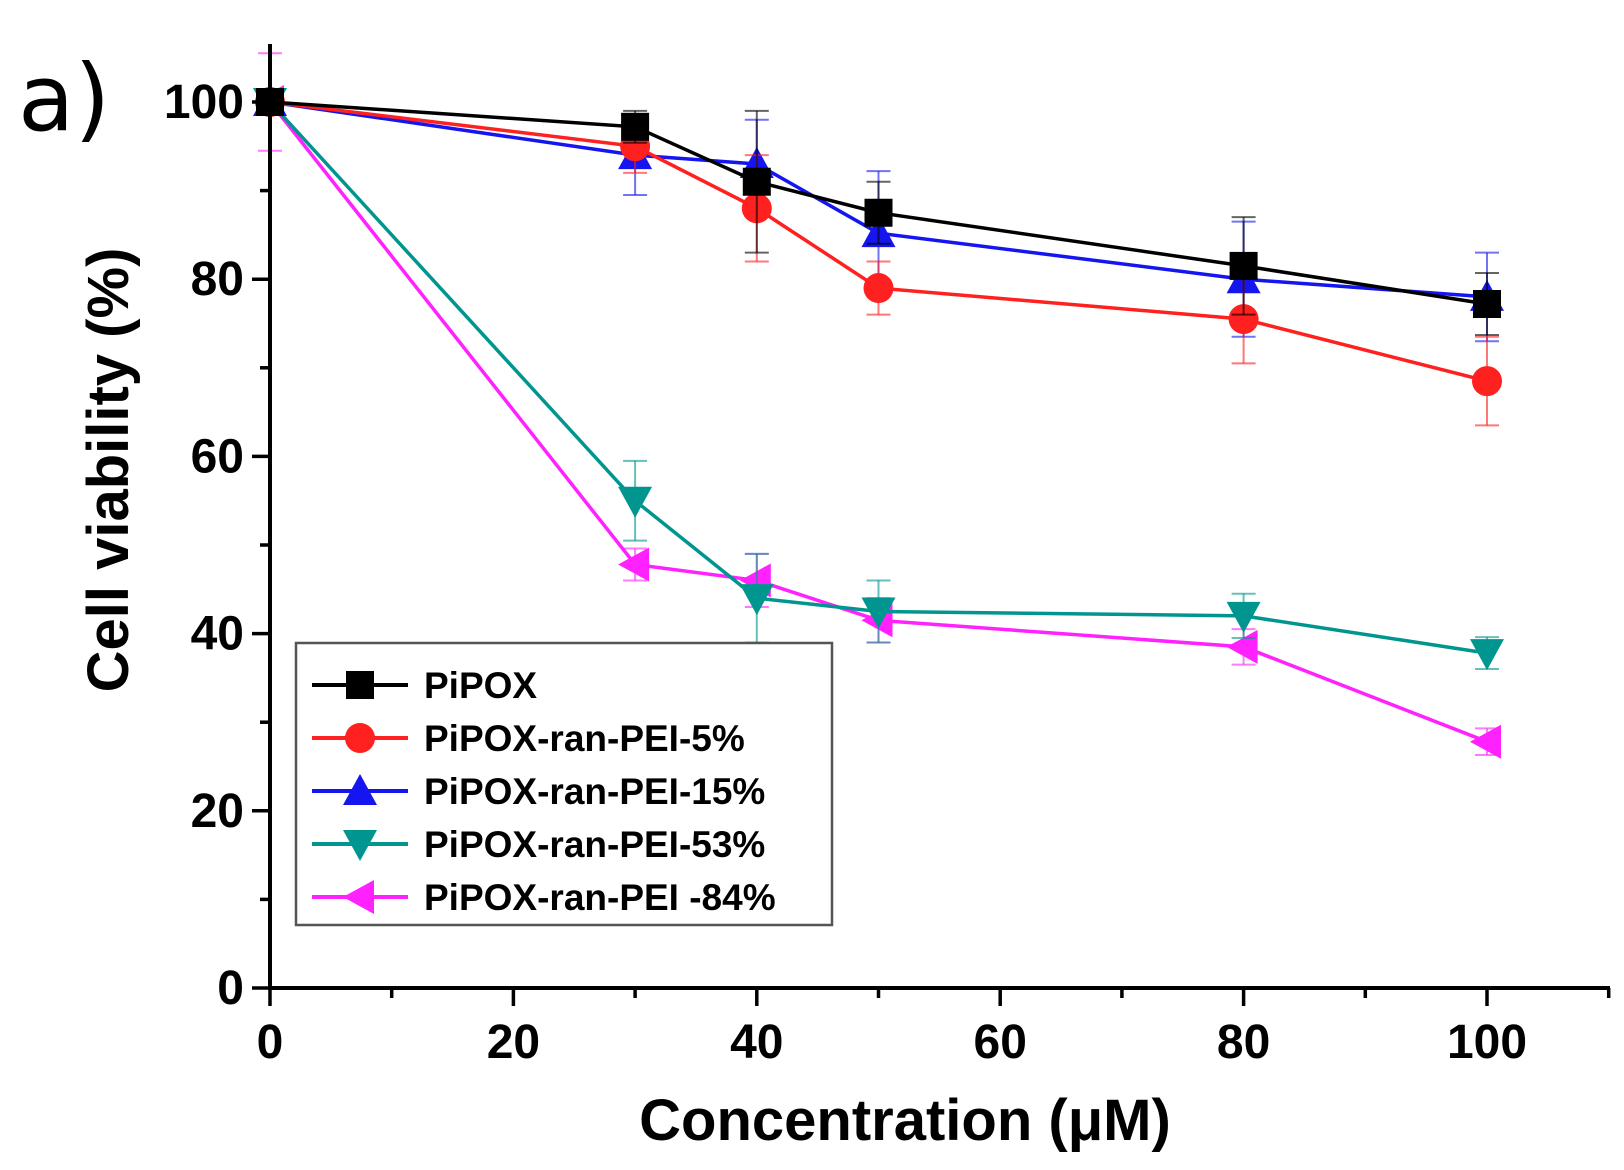 The width and height of the screenshot is (1624, 1170). What do you see at coordinates (594, 791) in the screenshot?
I see `legend-label: PiPOX-ran-PEI-15%` at bounding box center [594, 791].